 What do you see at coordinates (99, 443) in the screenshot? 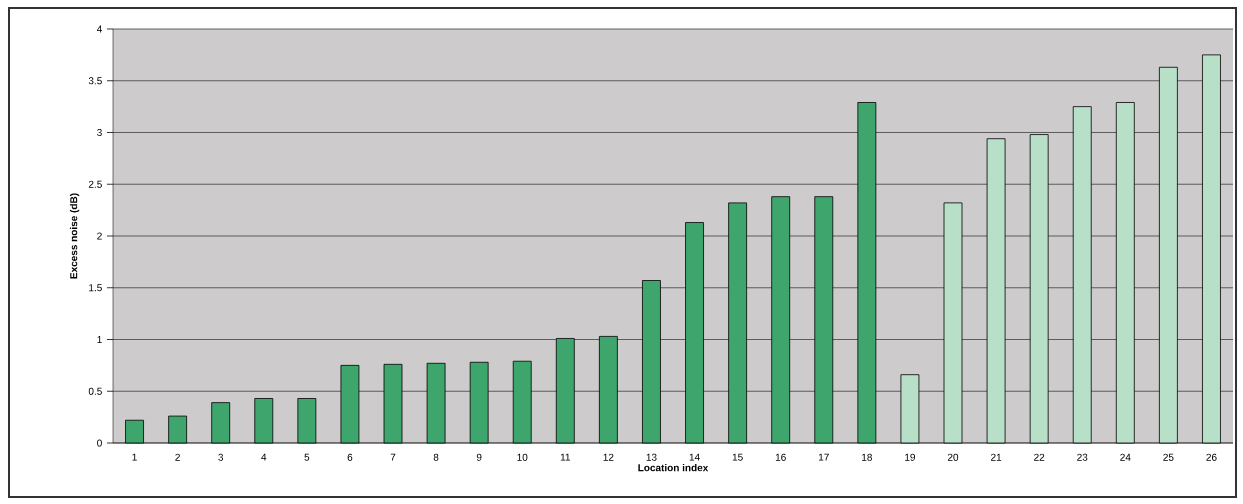
I see `y-tick-label: 0` at bounding box center [99, 443].